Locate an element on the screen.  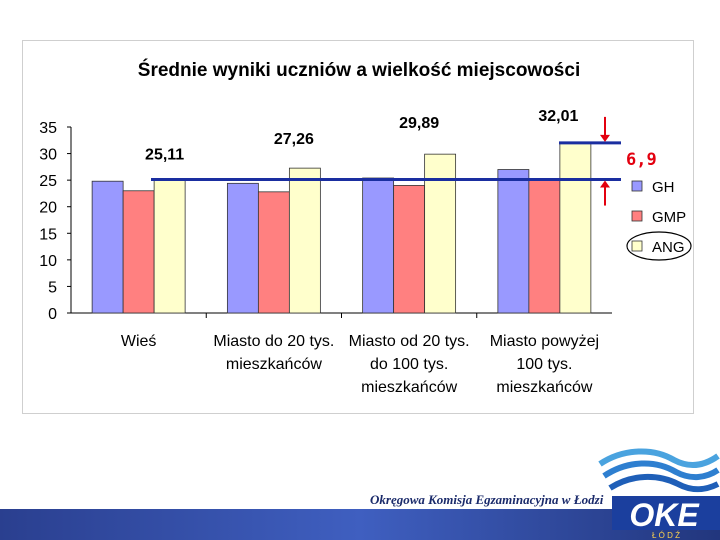
data-labels: 25,11 27,26 29,89 32,01 is located at coordinates (361, 136).